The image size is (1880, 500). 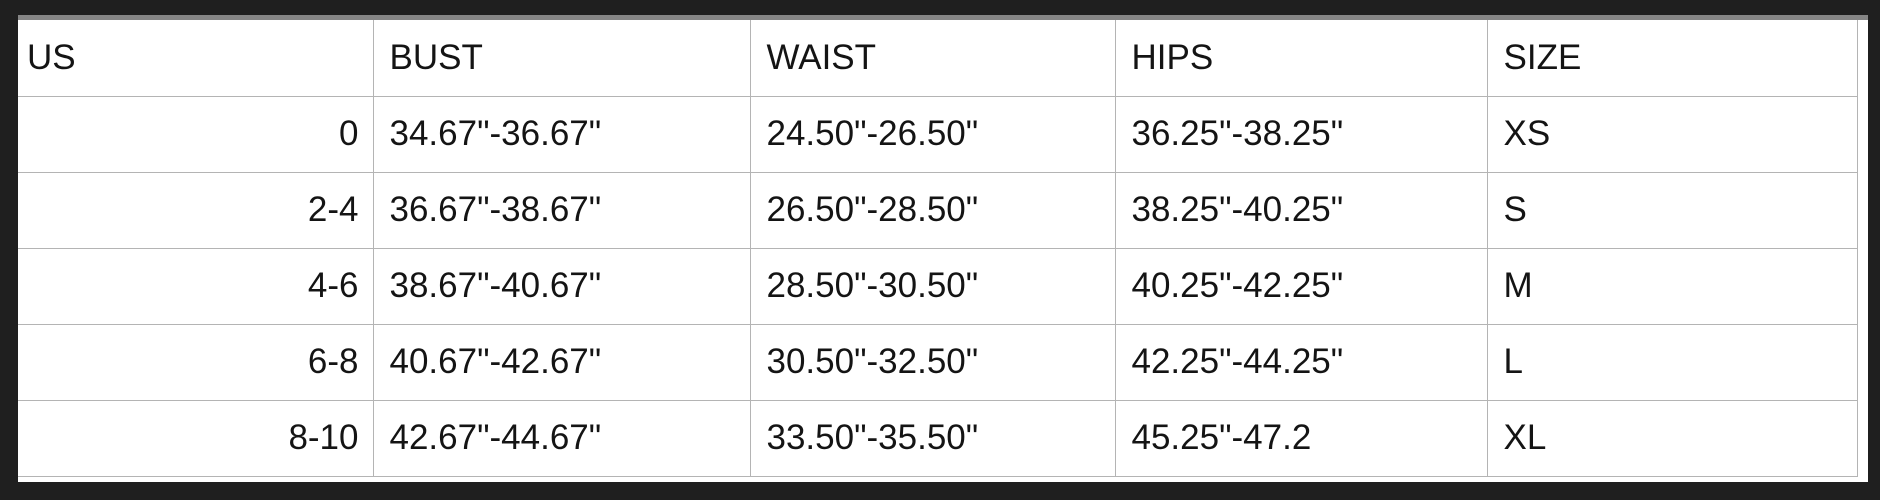 What do you see at coordinates (1301, 286) in the screenshot?
I see `cell-hips: 40.25"-42.25"` at bounding box center [1301, 286].